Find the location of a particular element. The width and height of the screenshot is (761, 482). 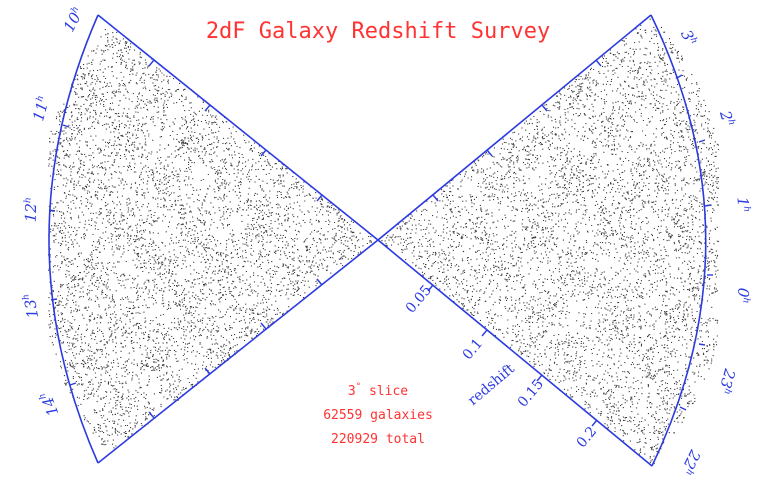

survey-title: 2dF Galaxy Redshift Survey is located at coordinates (378, 31).